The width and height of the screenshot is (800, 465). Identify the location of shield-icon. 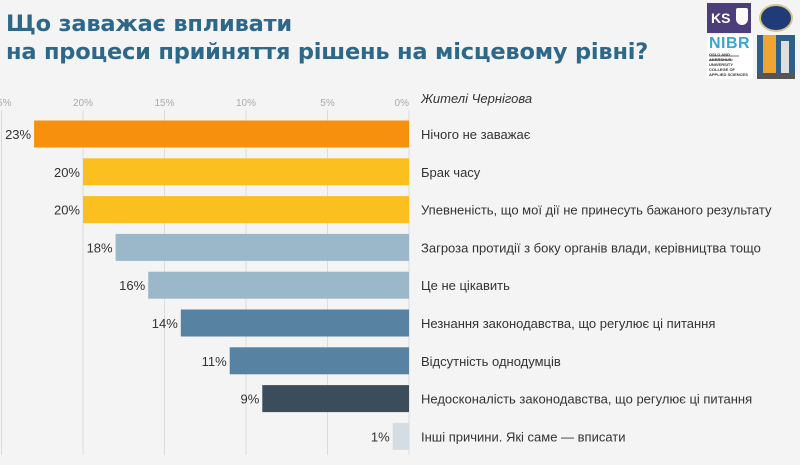
(742, 16).